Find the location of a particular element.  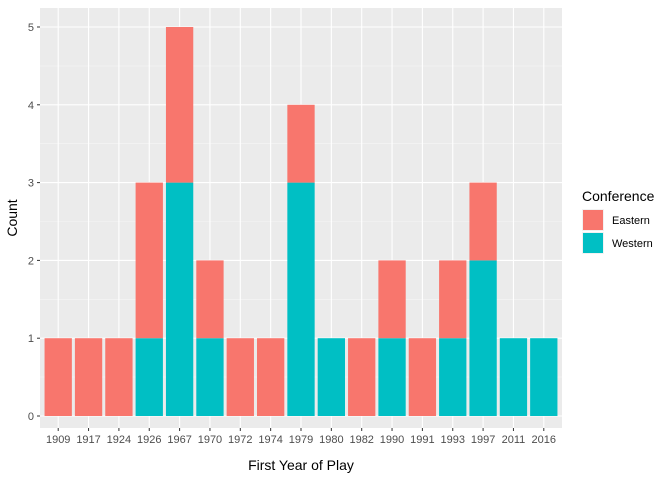

bar-eastern-1991 is located at coordinates (422, 377).